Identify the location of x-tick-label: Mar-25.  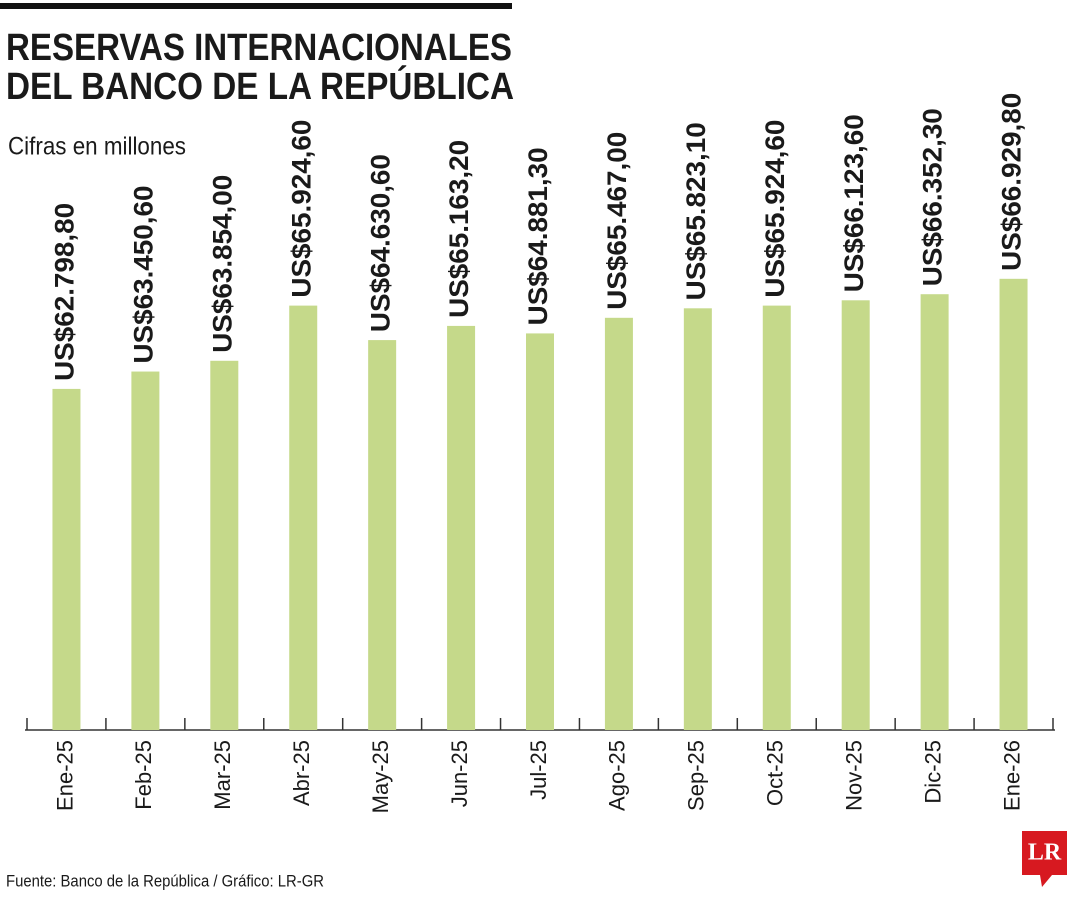
(222, 775).